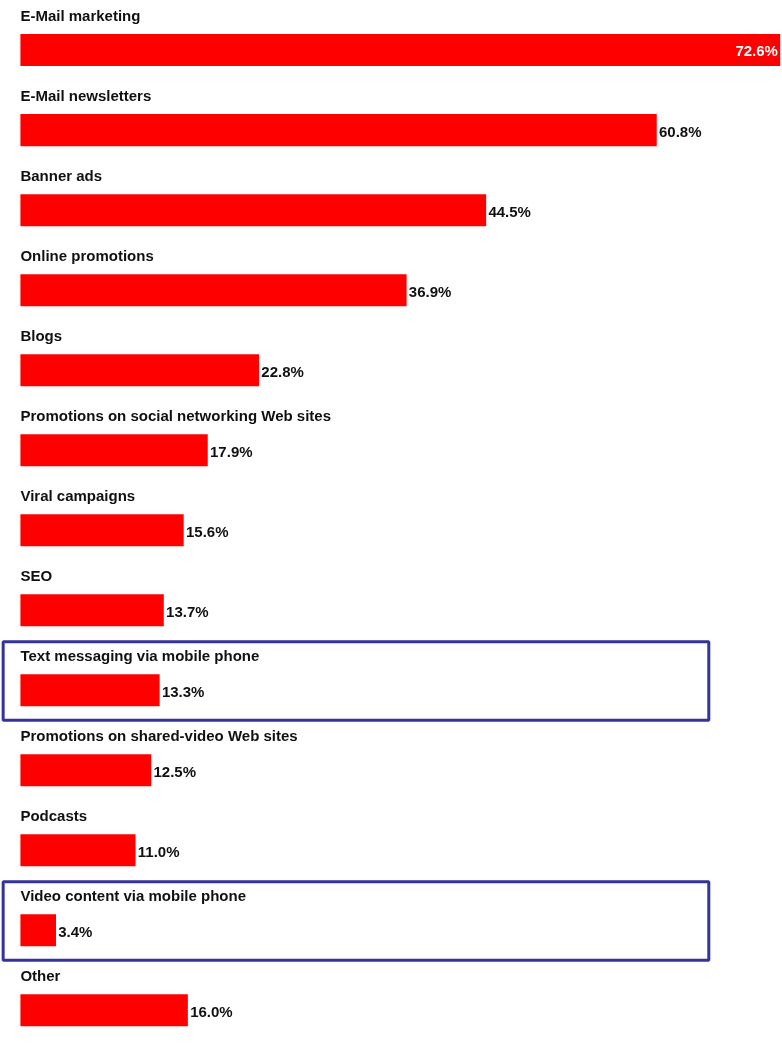  What do you see at coordinates (187, 612) in the screenshot?
I see `data-label: 13.7%` at bounding box center [187, 612].